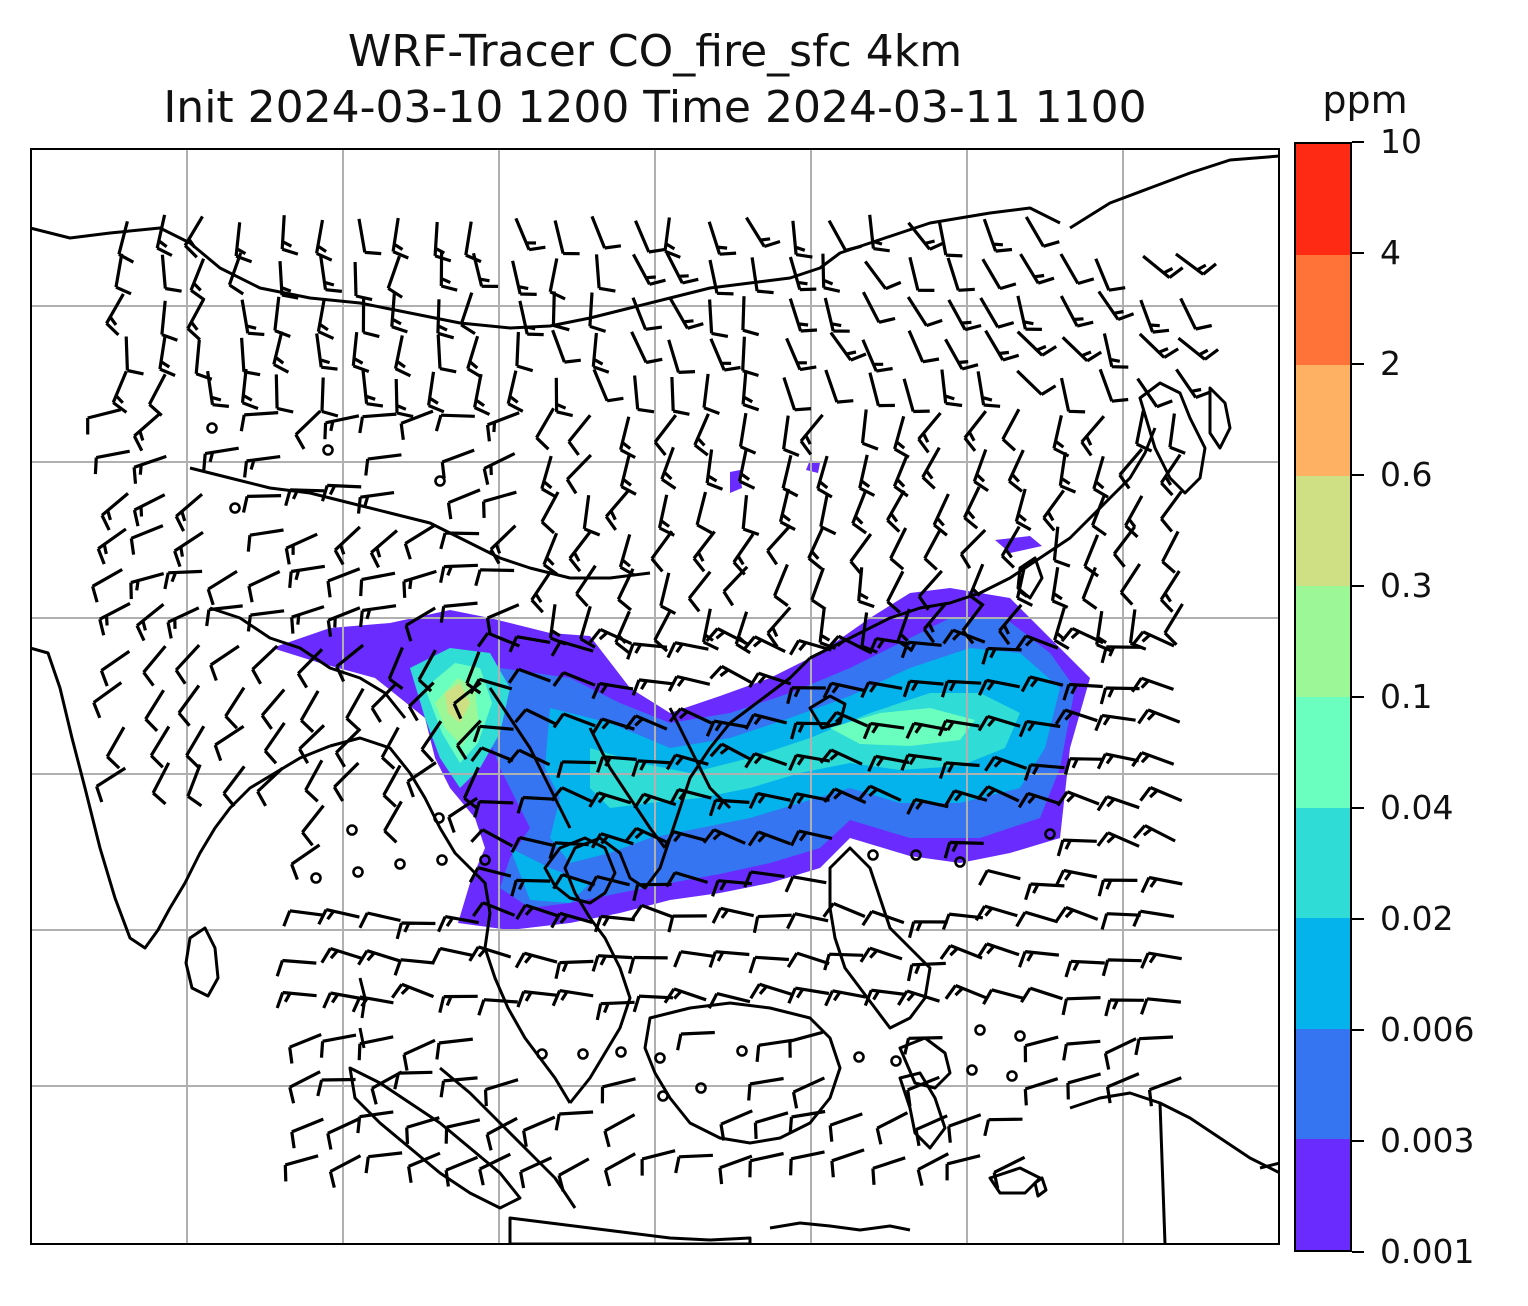  What do you see at coordinates (1427, 1140) in the screenshot?
I see `colorbar-tick-label: 0.003` at bounding box center [1427, 1140].